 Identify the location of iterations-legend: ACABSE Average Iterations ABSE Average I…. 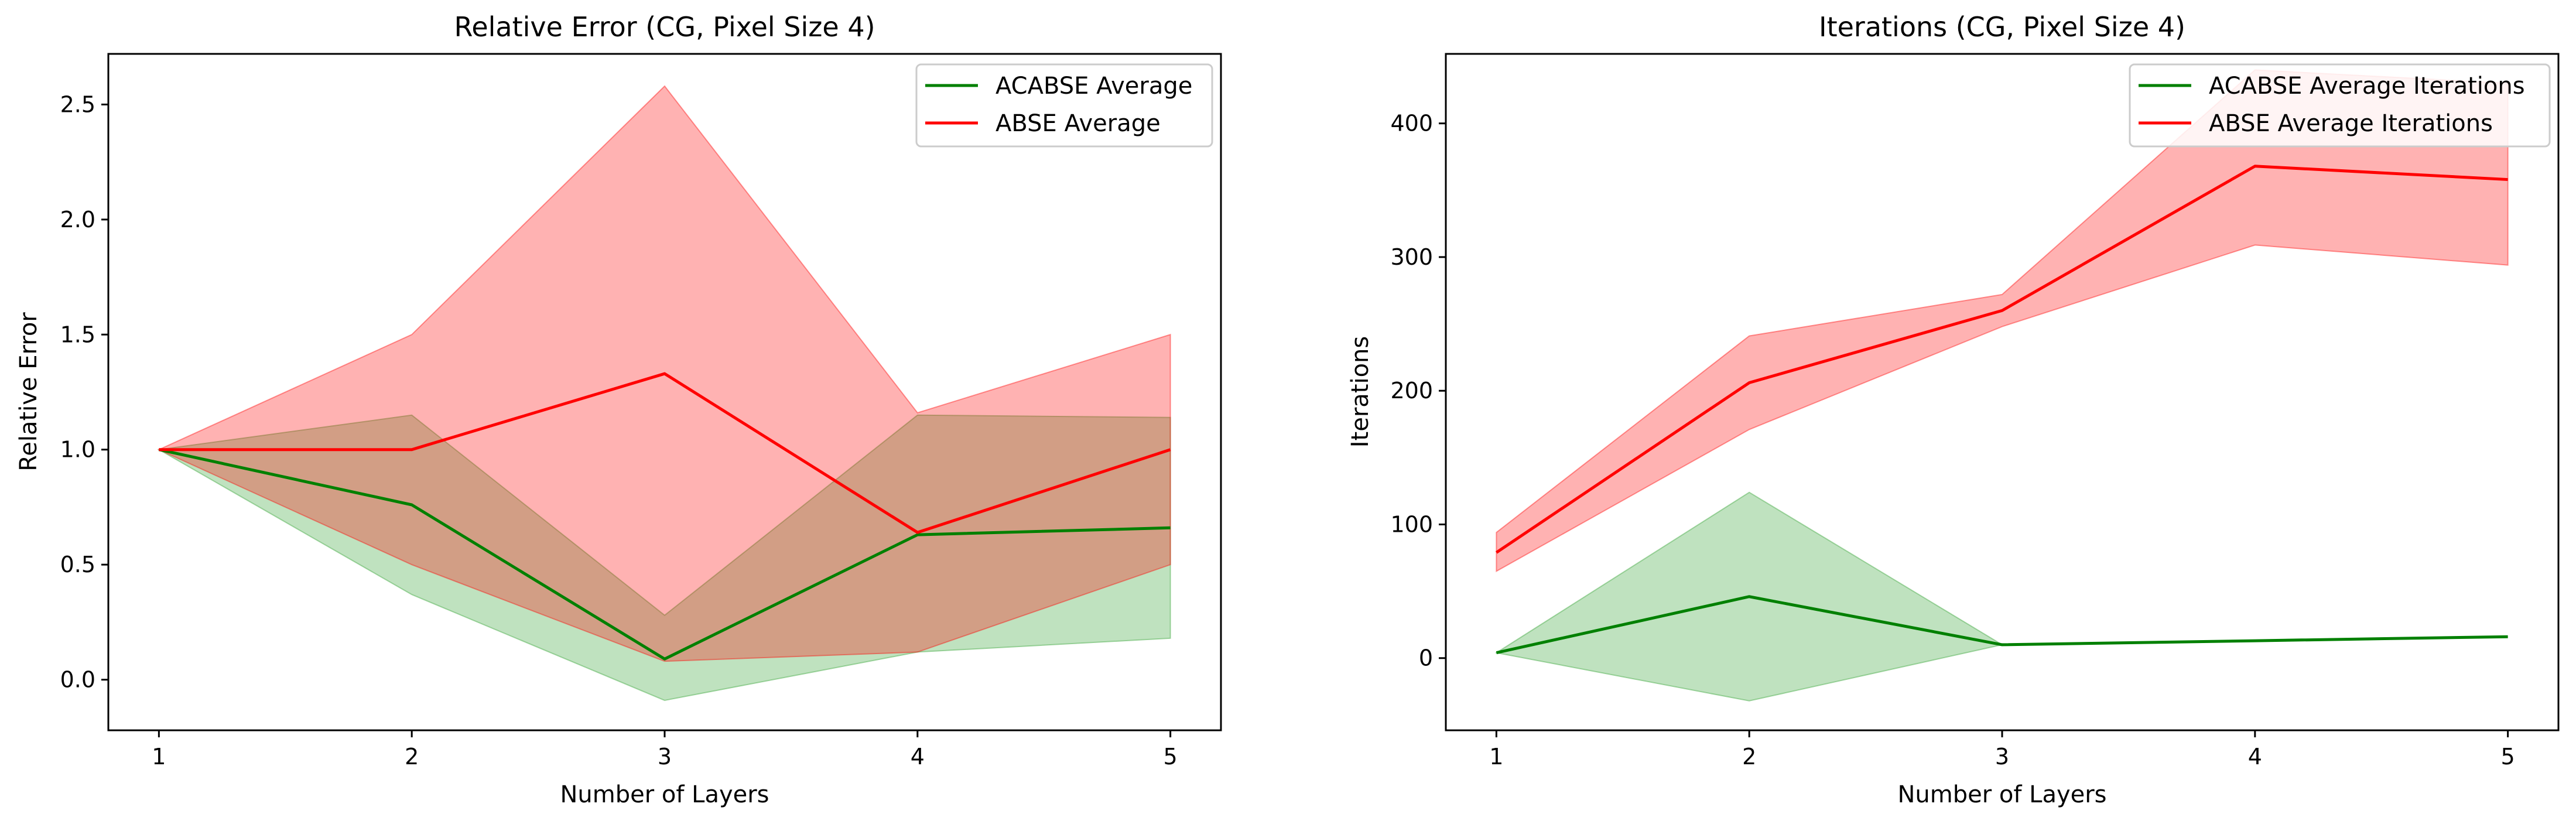
(2340, 105).